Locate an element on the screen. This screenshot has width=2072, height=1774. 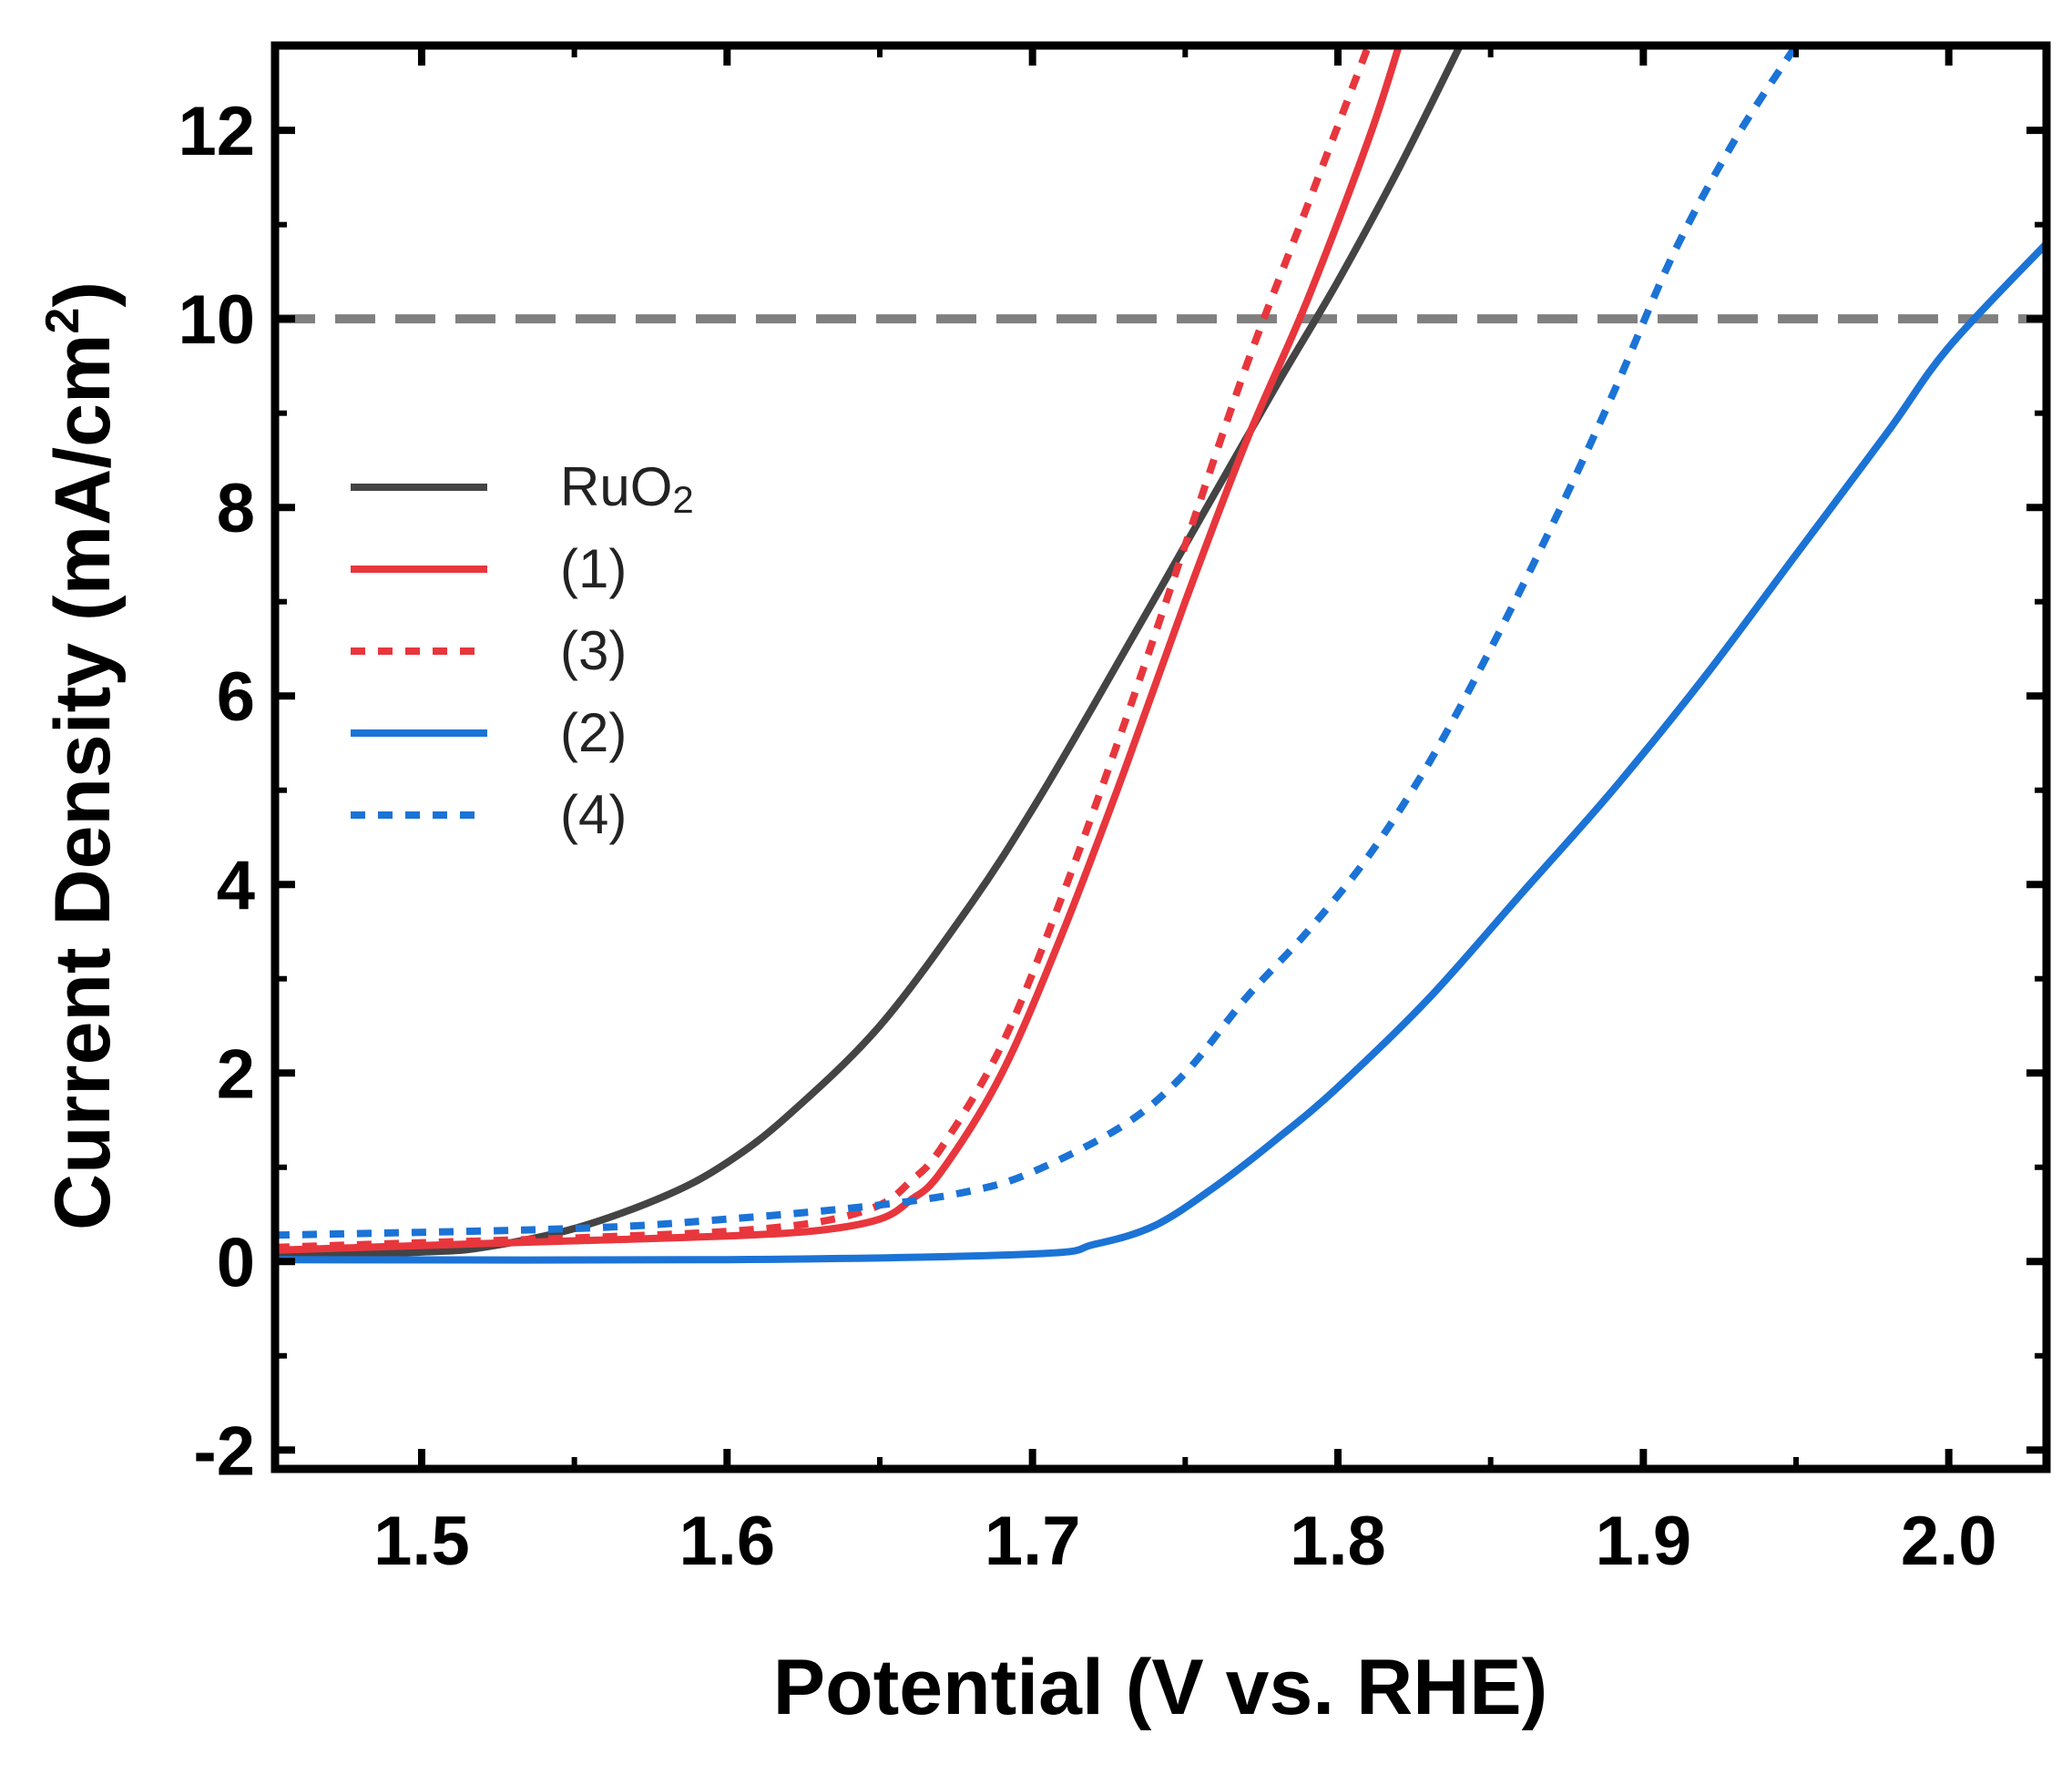
y-axis-title-end: ) is located at coordinates (83, 294).